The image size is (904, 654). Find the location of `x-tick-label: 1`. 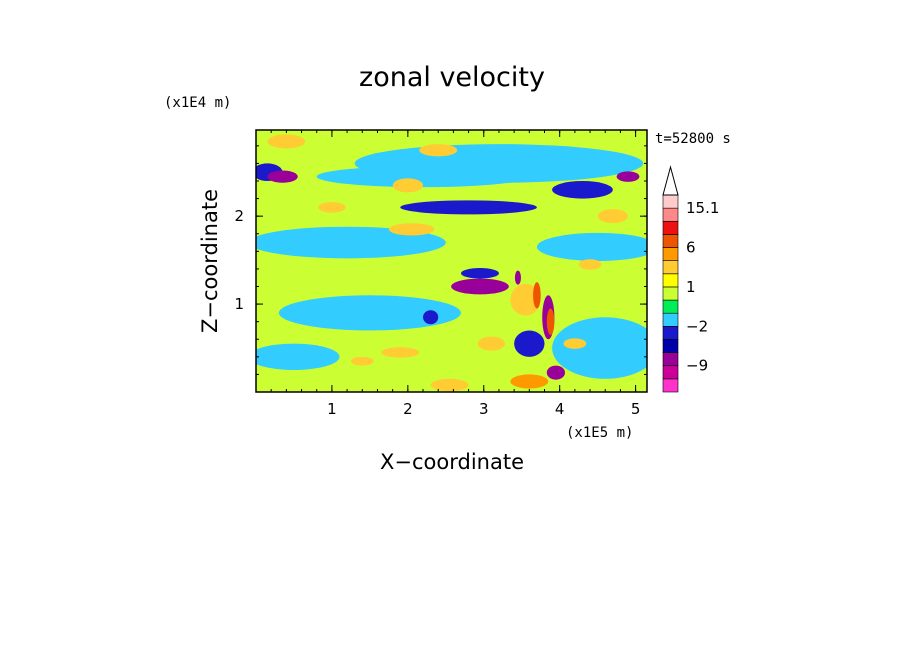

x-tick-label: 1 is located at coordinates (332, 409).